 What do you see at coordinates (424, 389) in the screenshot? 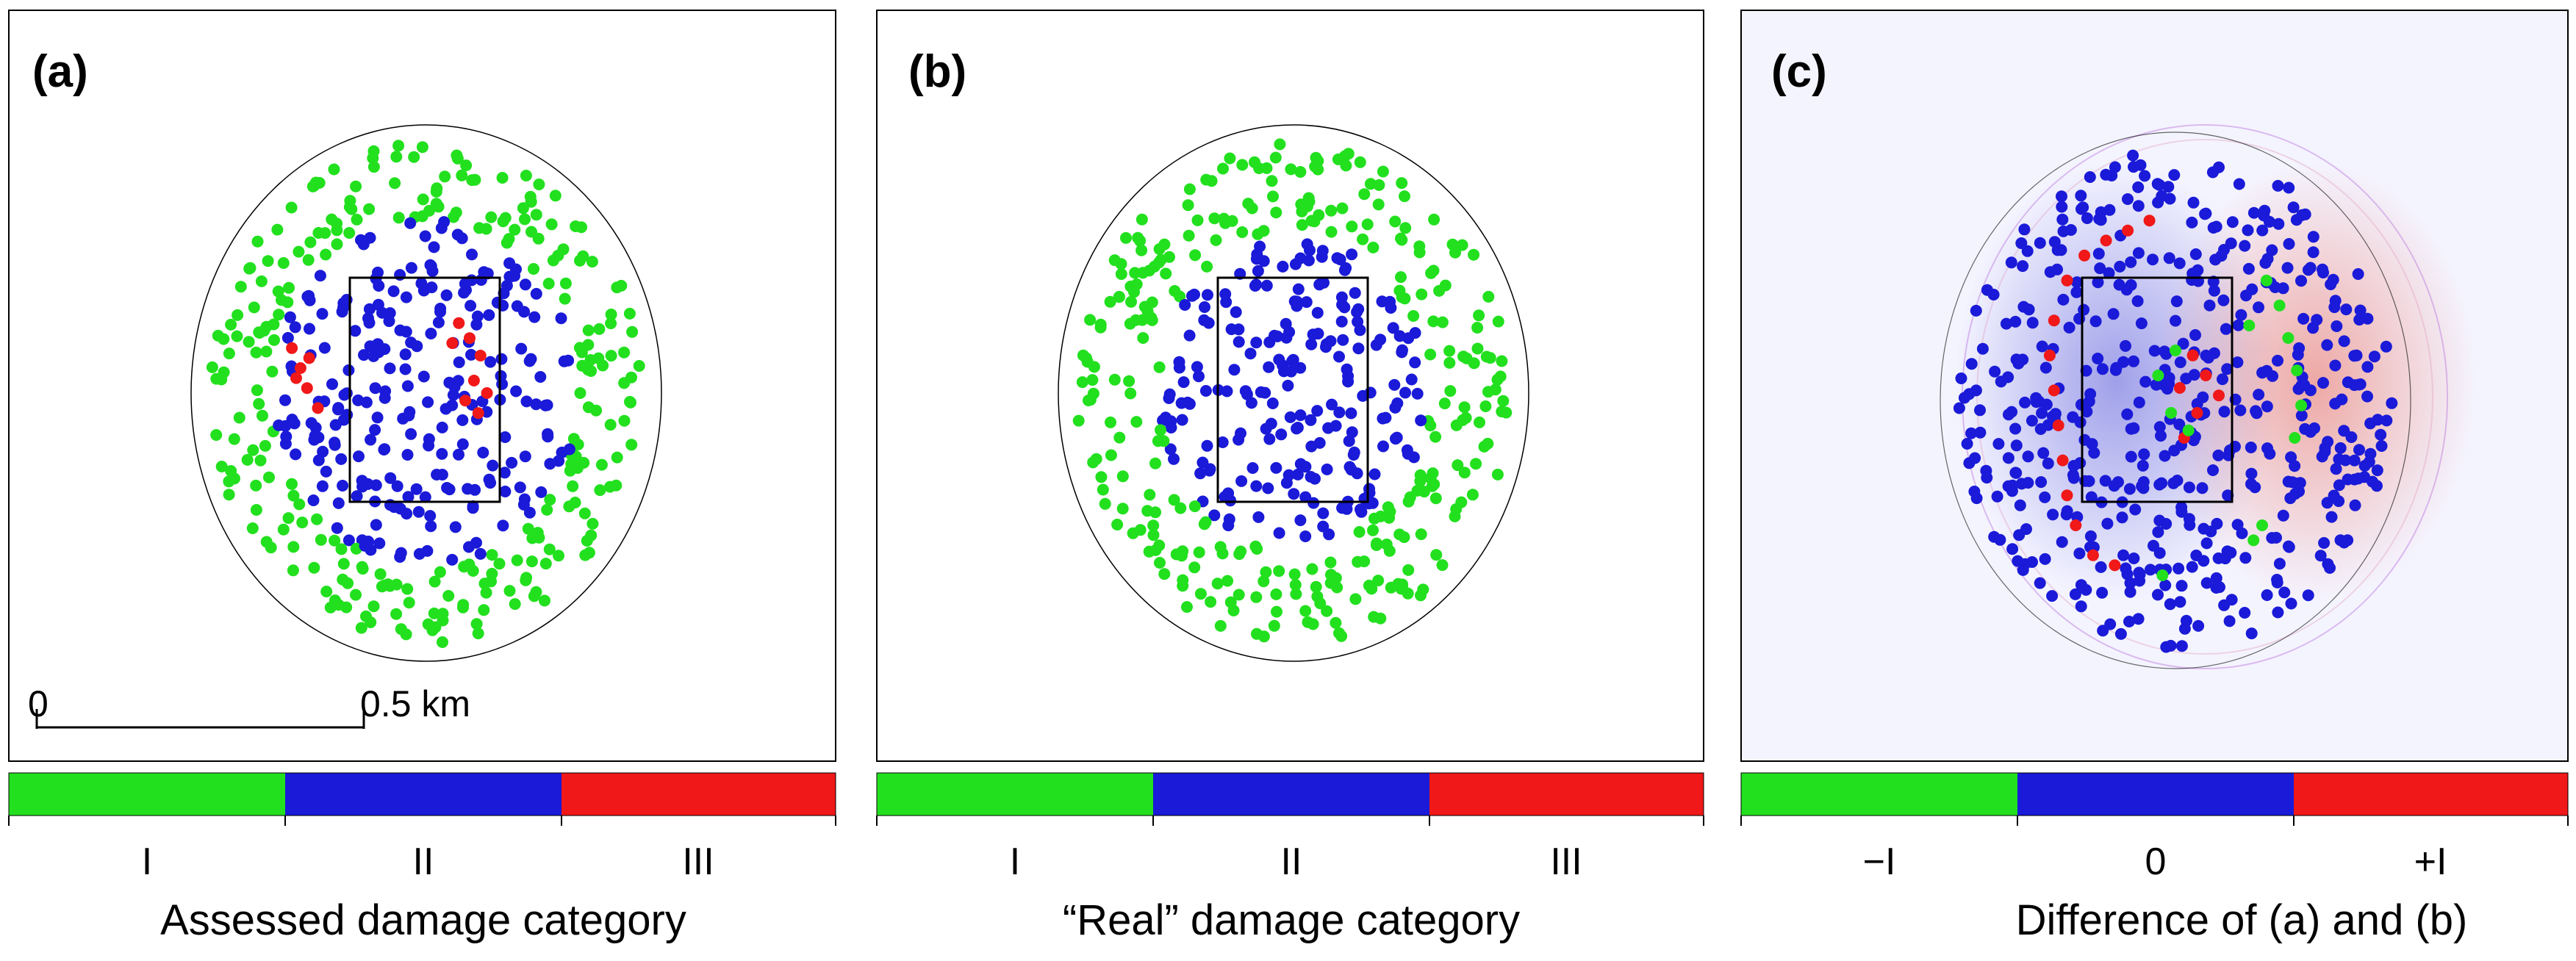
I see `panel-a-inner-square` at bounding box center [424, 389].